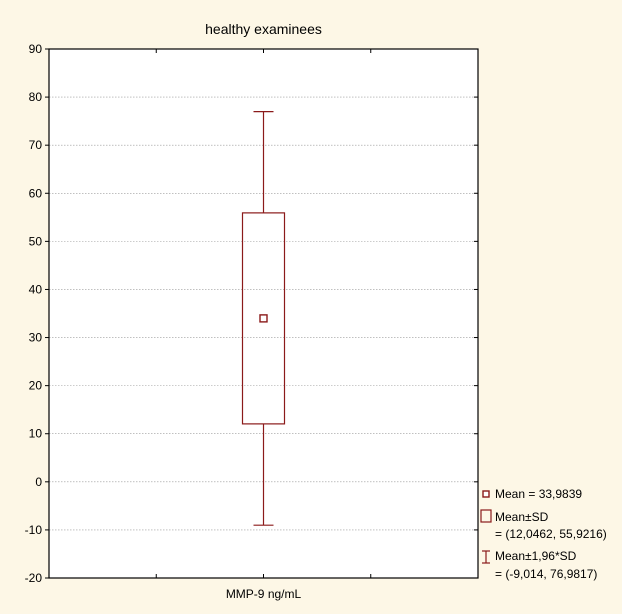  What do you see at coordinates (538, 494) in the screenshot?
I see `legend-mean-label: Mean = 33,9839` at bounding box center [538, 494].